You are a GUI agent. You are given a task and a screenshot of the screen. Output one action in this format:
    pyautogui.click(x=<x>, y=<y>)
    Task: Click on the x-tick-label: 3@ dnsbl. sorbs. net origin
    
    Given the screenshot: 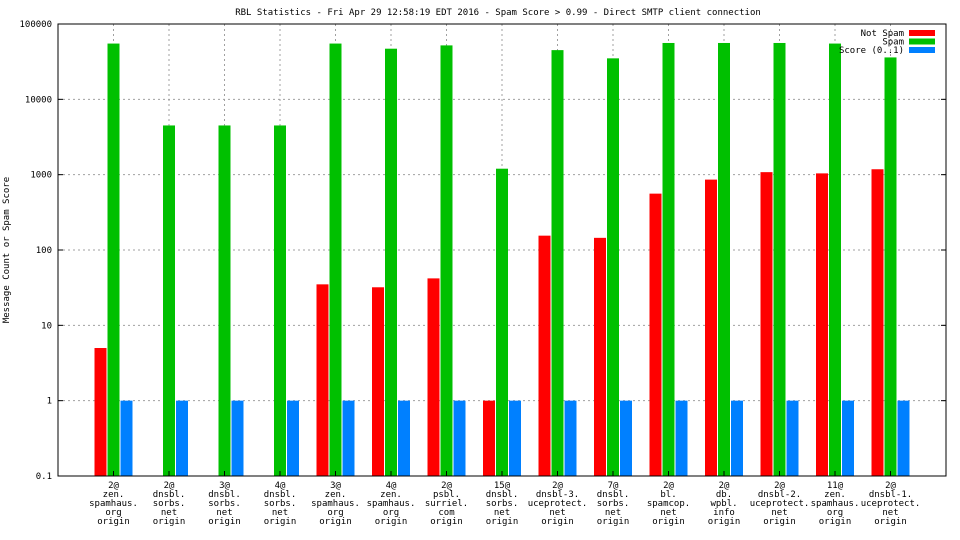 What is the action you would take?
    pyautogui.click(x=224, y=504)
    